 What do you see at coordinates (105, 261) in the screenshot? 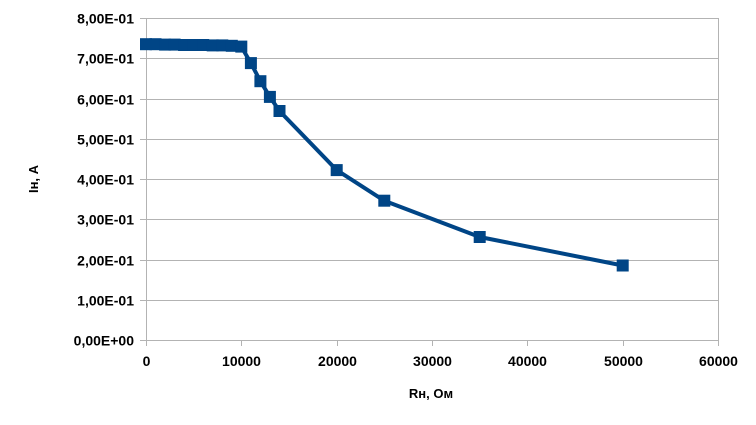
I see `y-tick-label: 2,00E-01` at bounding box center [105, 261].